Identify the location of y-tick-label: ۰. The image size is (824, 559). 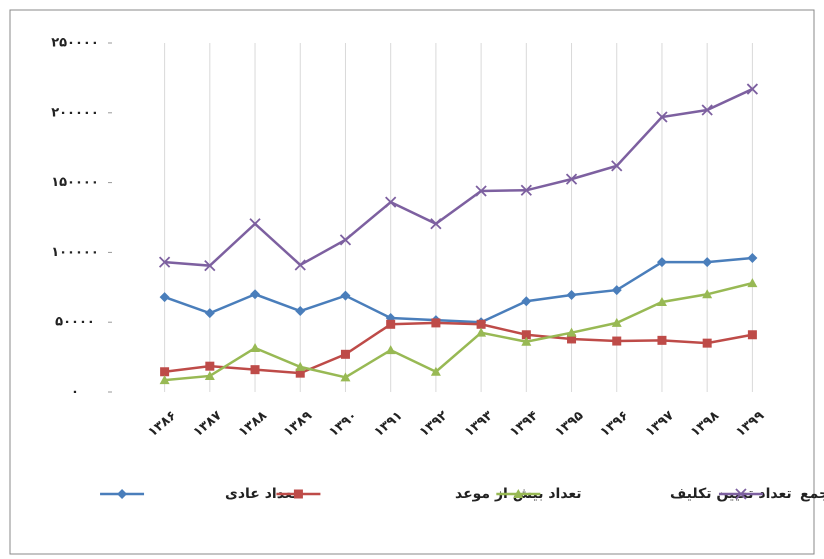
(75, 392).